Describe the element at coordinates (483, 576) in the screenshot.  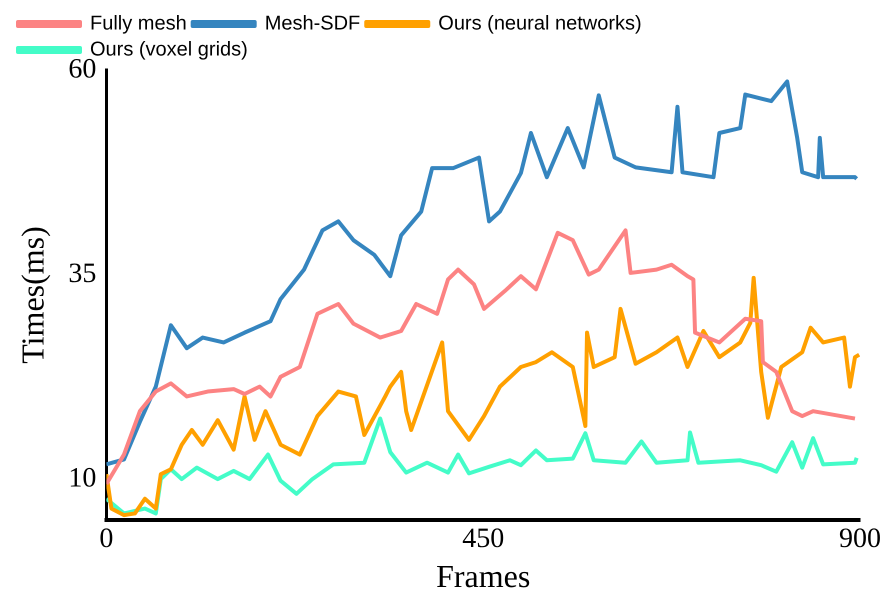
I see `x-axis-title: Frames` at that location.